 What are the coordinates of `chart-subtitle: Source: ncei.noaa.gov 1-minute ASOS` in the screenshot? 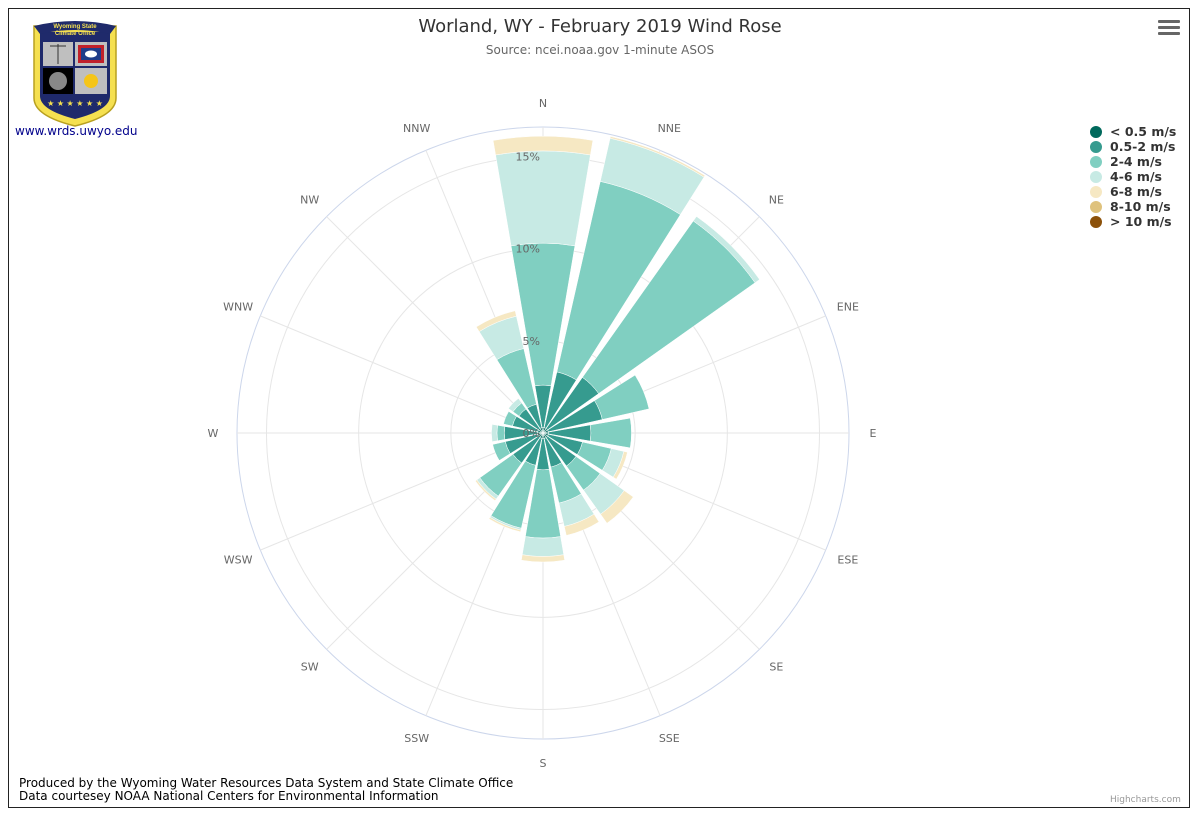 It's located at (600, 50).